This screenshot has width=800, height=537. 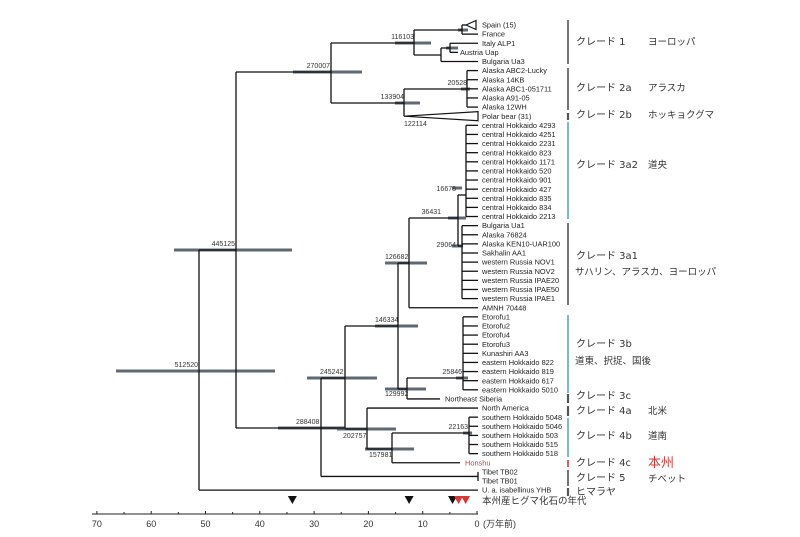 What do you see at coordinates (601, 478) in the screenshot?
I see `clade-name: クレード 5` at bounding box center [601, 478].